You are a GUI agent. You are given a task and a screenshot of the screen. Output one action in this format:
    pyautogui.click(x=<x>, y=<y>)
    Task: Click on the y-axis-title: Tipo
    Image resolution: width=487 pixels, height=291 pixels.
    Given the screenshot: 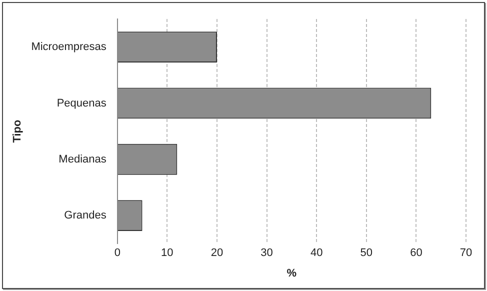 What is the action you would take?
    pyautogui.click(x=18, y=131)
    